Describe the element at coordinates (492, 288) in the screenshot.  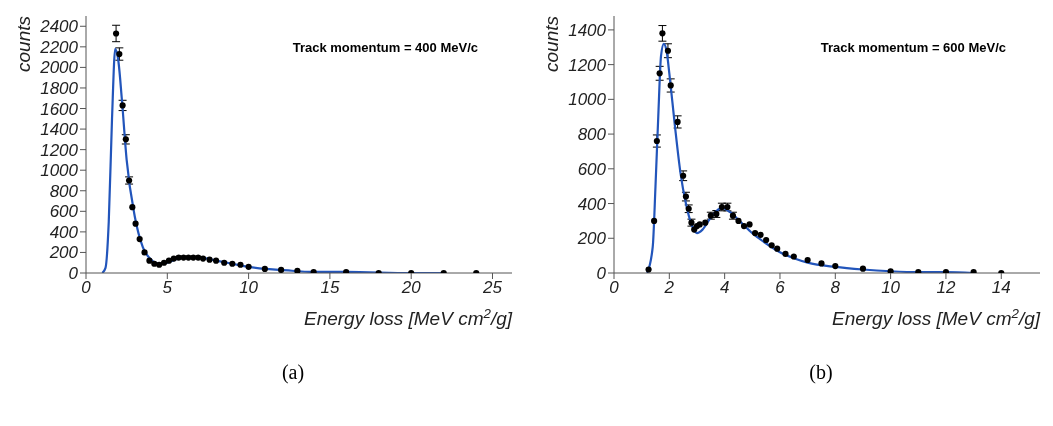
I see `x-tick-label: 25` at that location.